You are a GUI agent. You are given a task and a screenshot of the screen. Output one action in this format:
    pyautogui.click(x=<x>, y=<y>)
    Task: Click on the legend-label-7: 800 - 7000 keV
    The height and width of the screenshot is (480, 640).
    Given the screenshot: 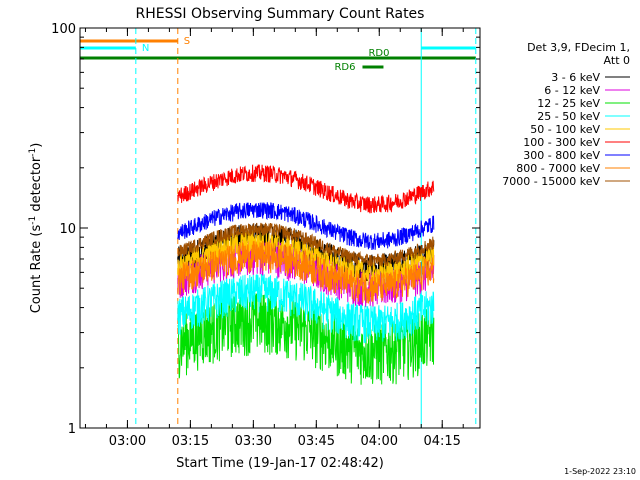 What is the action you would take?
    pyautogui.click(x=558, y=168)
    